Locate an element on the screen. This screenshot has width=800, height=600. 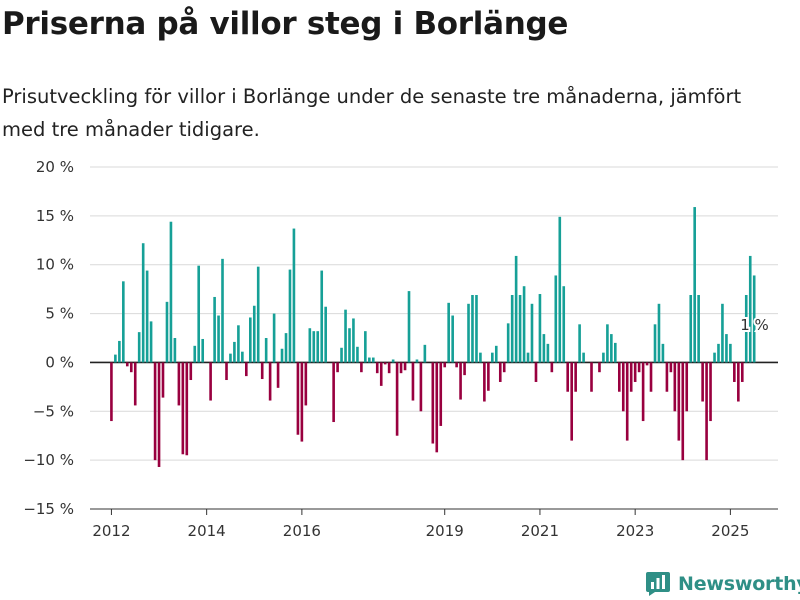
brand-logo: Newsworthy is located at coordinates (722, 584).